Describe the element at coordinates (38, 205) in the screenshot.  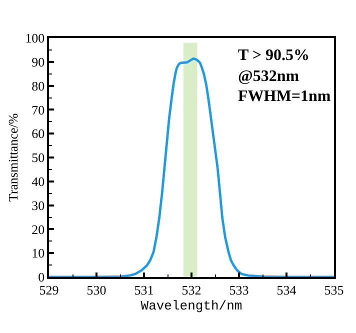
I see `y-tick-label: 30` at that location.